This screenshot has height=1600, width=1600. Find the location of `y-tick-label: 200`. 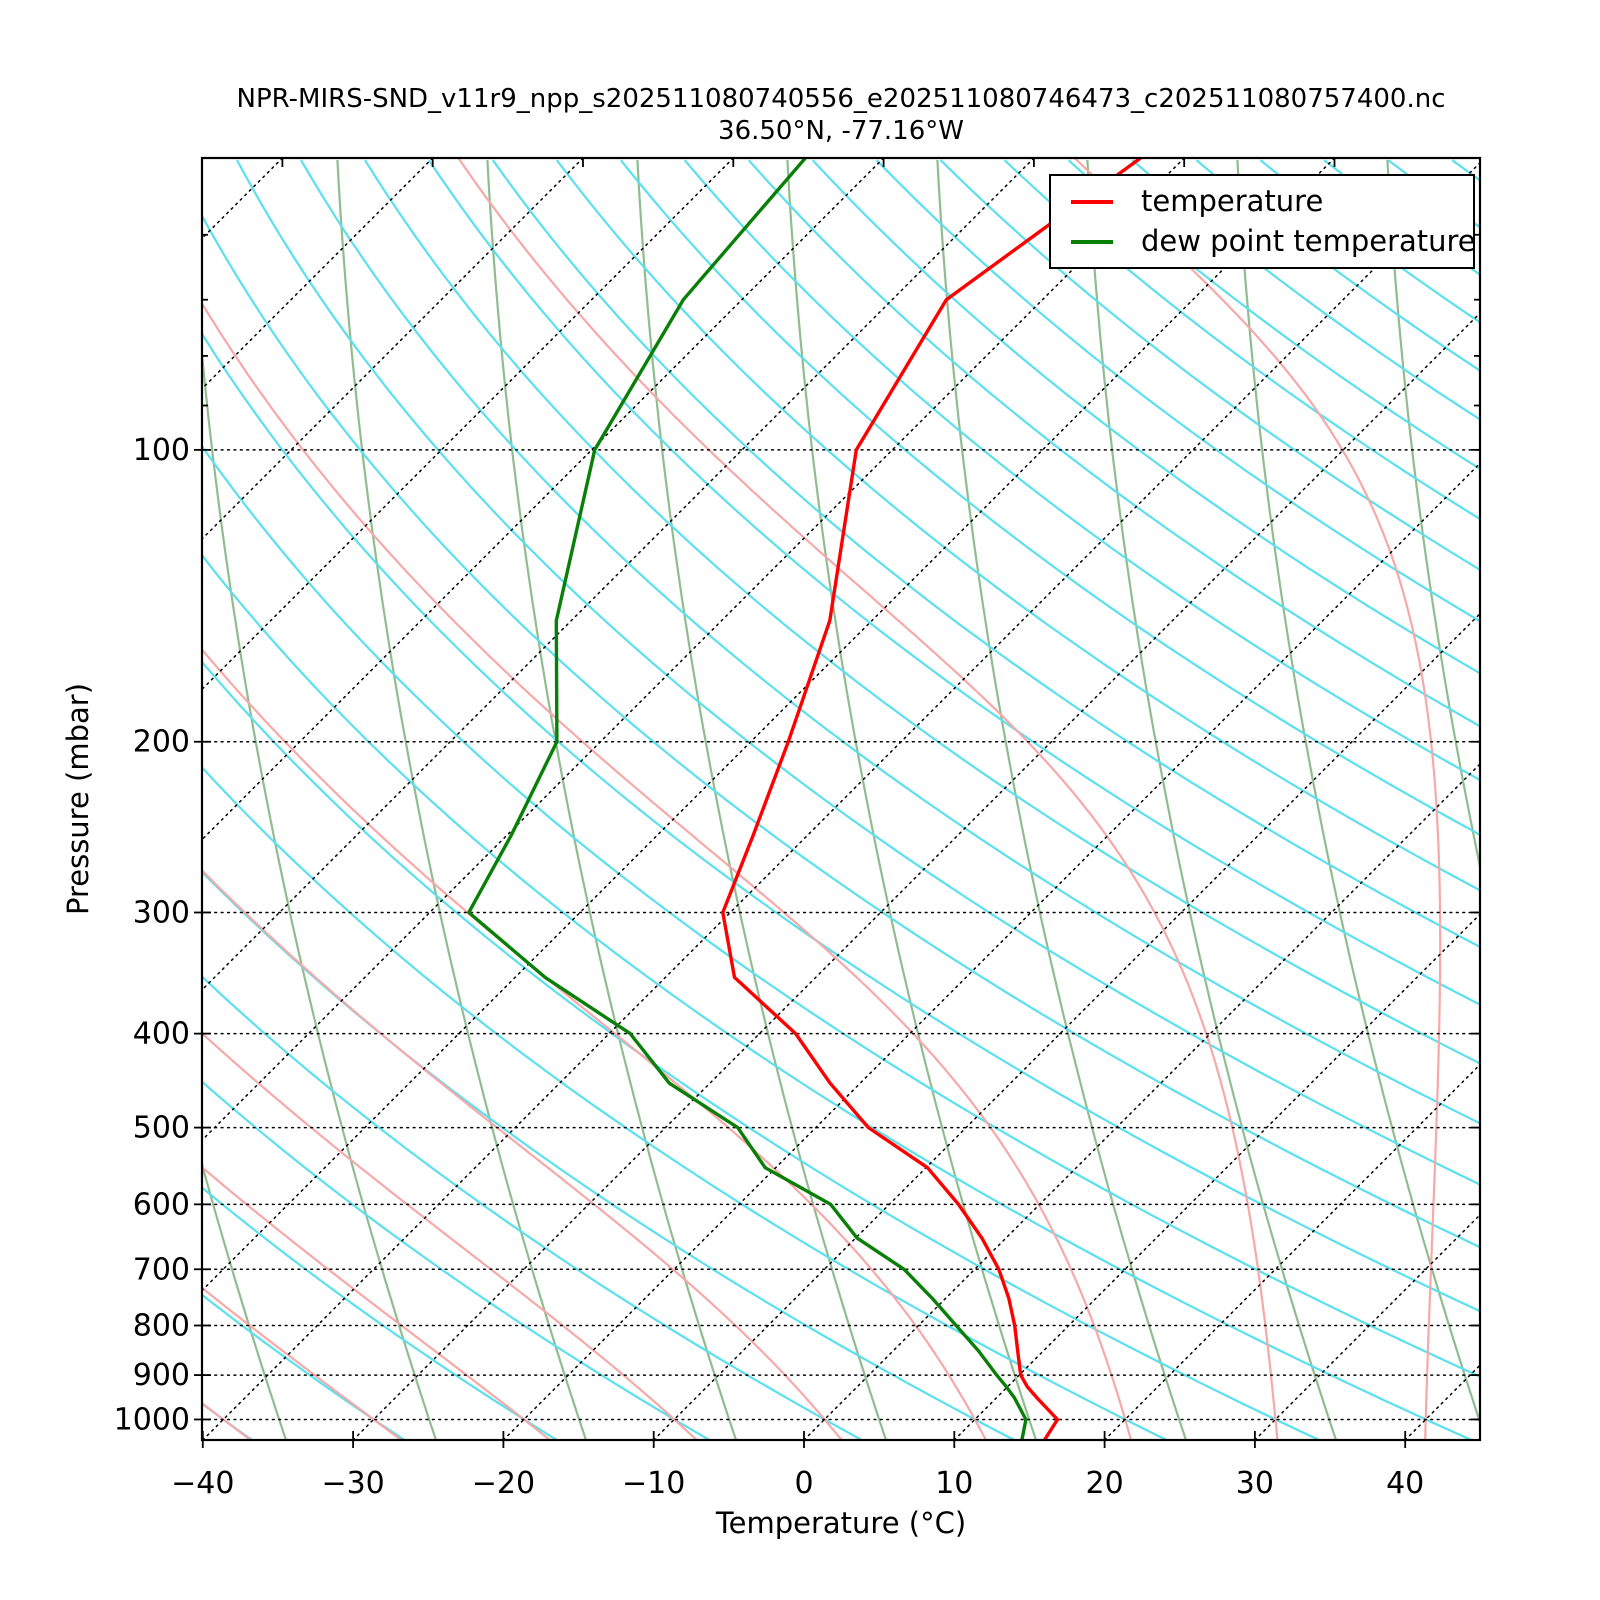

y-tick-label: 200 is located at coordinates (161, 742).